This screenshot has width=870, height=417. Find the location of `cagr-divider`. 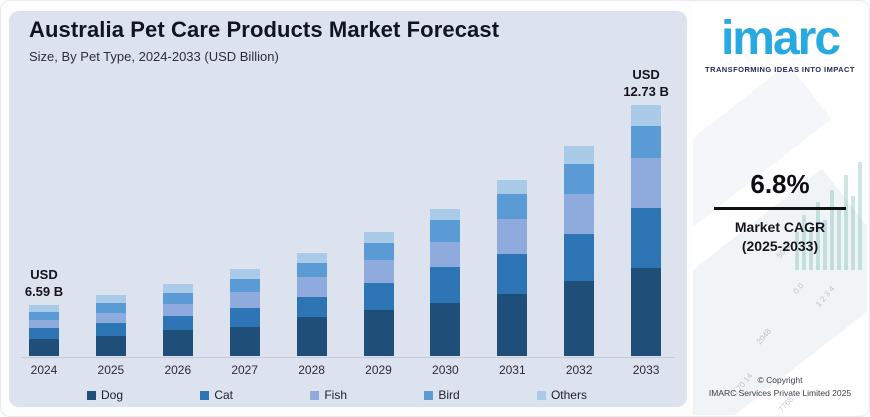

cagr-divider is located at coordinates (780, 208).